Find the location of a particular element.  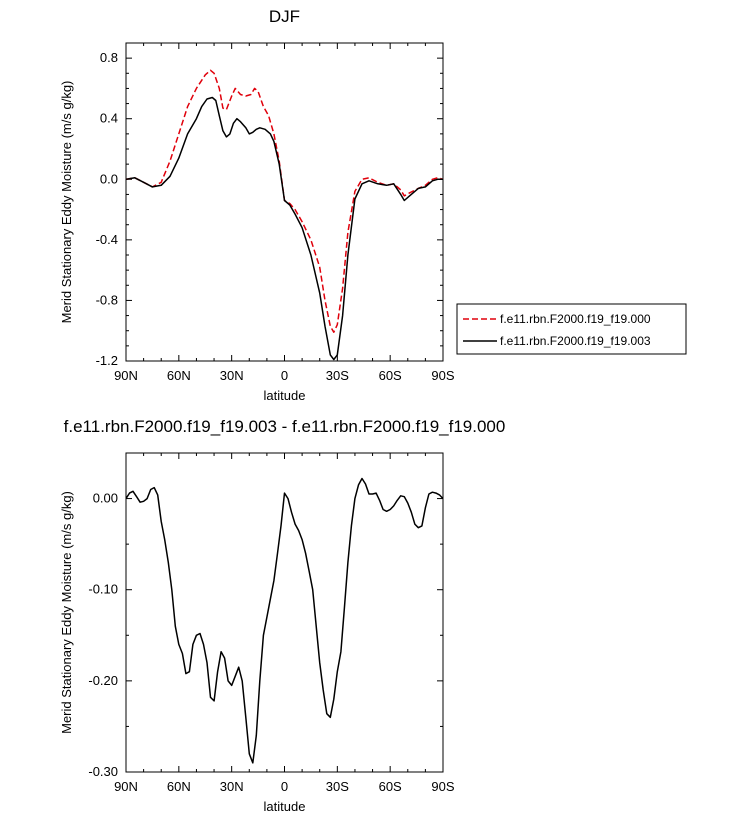

y-tick-label: -1.2 is located at coordinates (107, 360).